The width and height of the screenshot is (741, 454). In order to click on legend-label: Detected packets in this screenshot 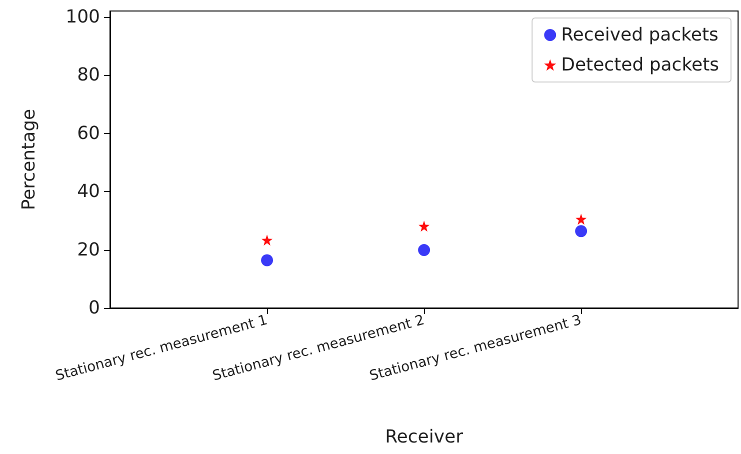, I will do `click(640, 65)`.